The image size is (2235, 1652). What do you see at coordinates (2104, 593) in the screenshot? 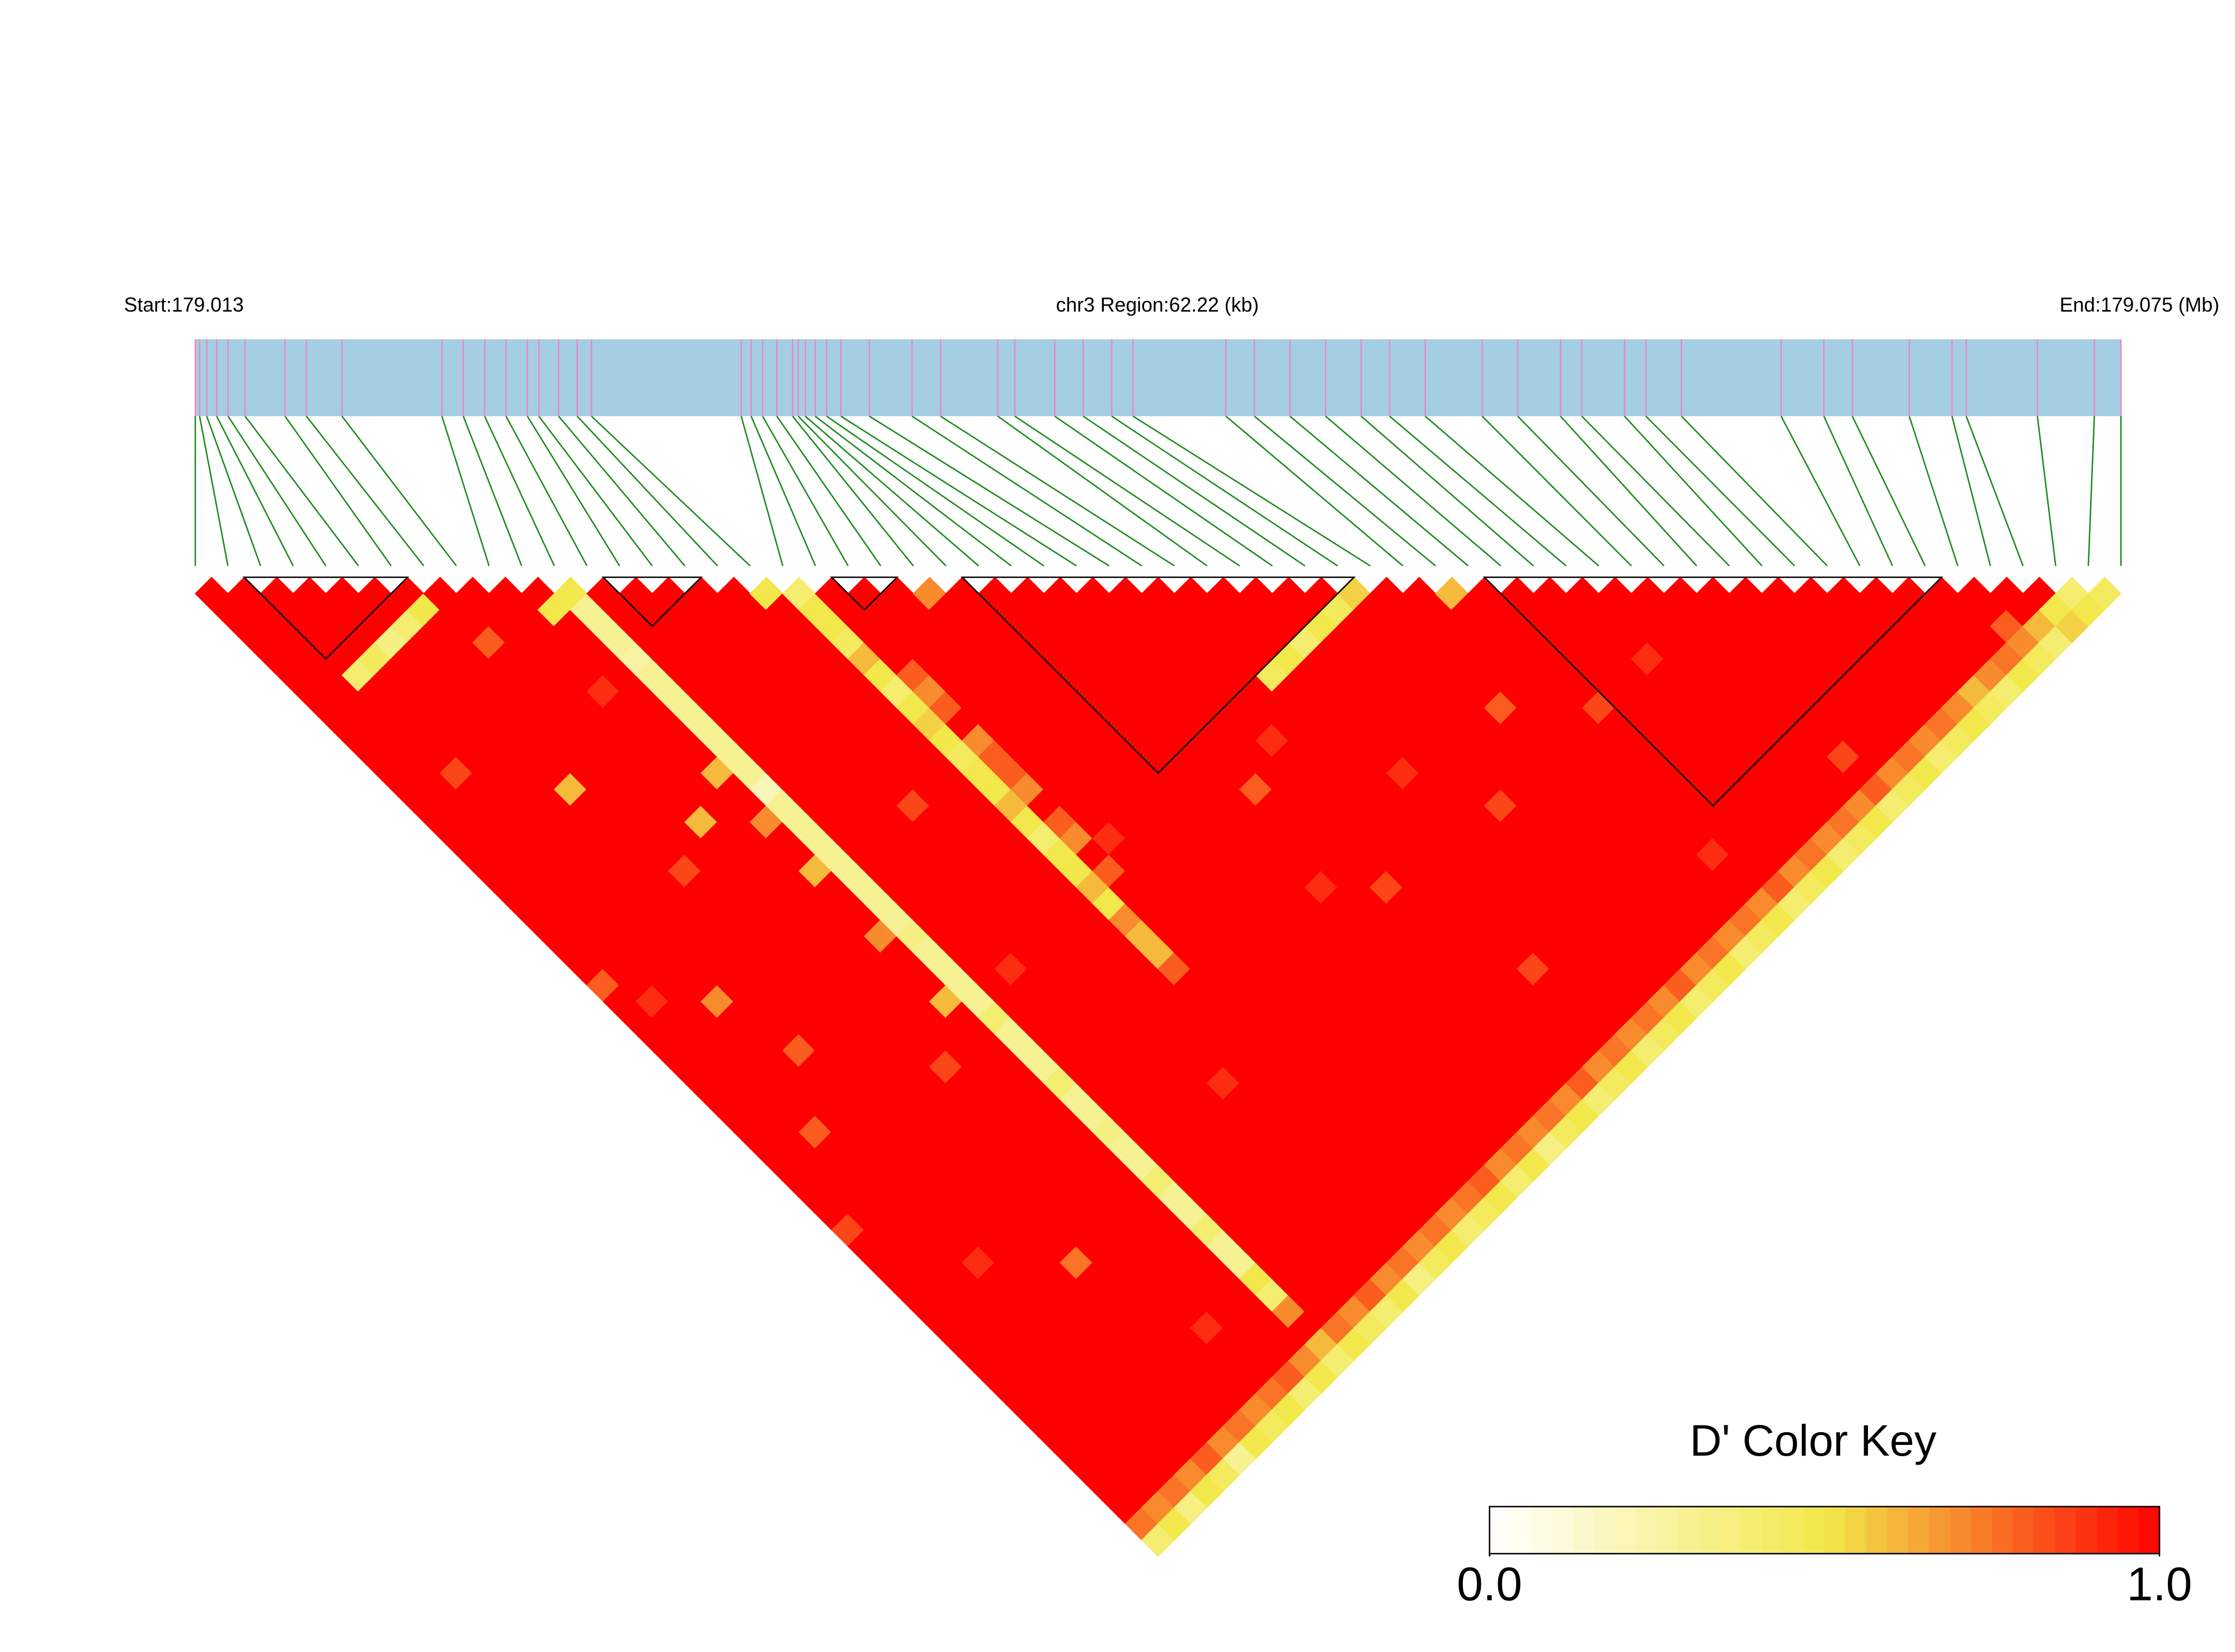
I see `ld-cell` at bounding box center [2104, 593].